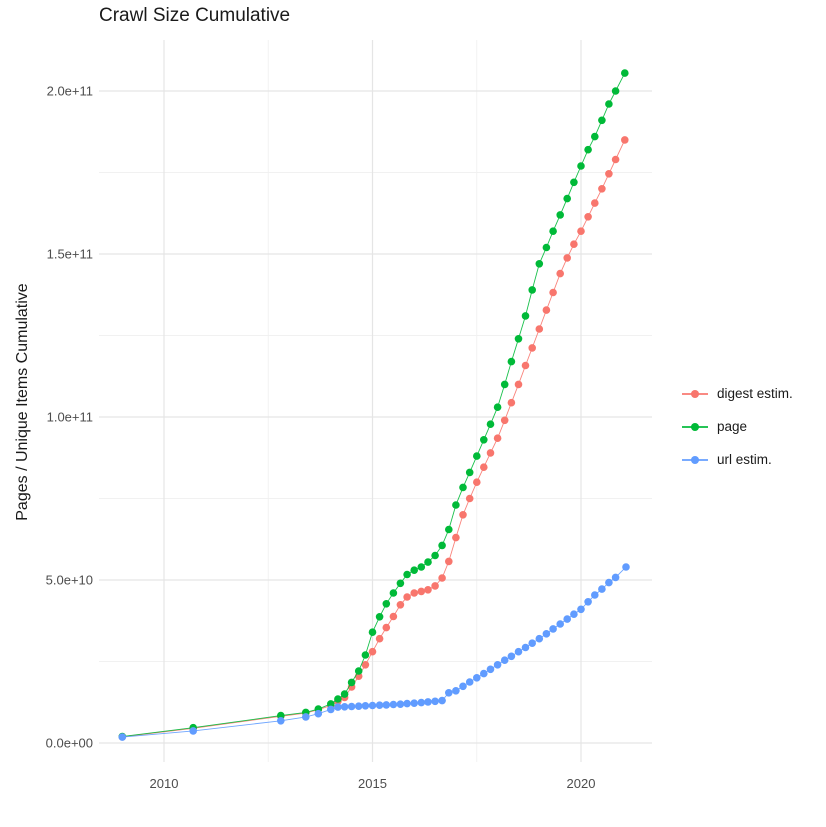  I want to click on y-tick-label: 1.0e+11, so click(70, 417).